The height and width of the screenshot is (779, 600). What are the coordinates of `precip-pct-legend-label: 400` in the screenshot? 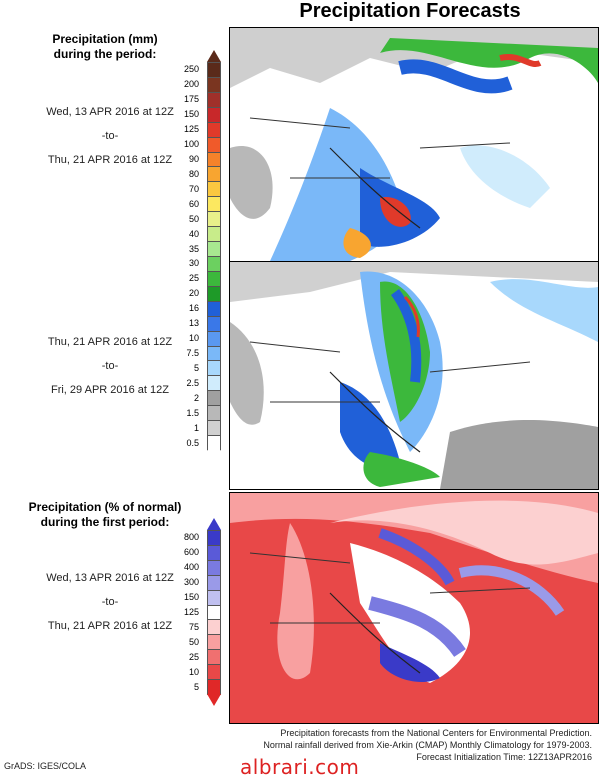 It's located at (191, 567).